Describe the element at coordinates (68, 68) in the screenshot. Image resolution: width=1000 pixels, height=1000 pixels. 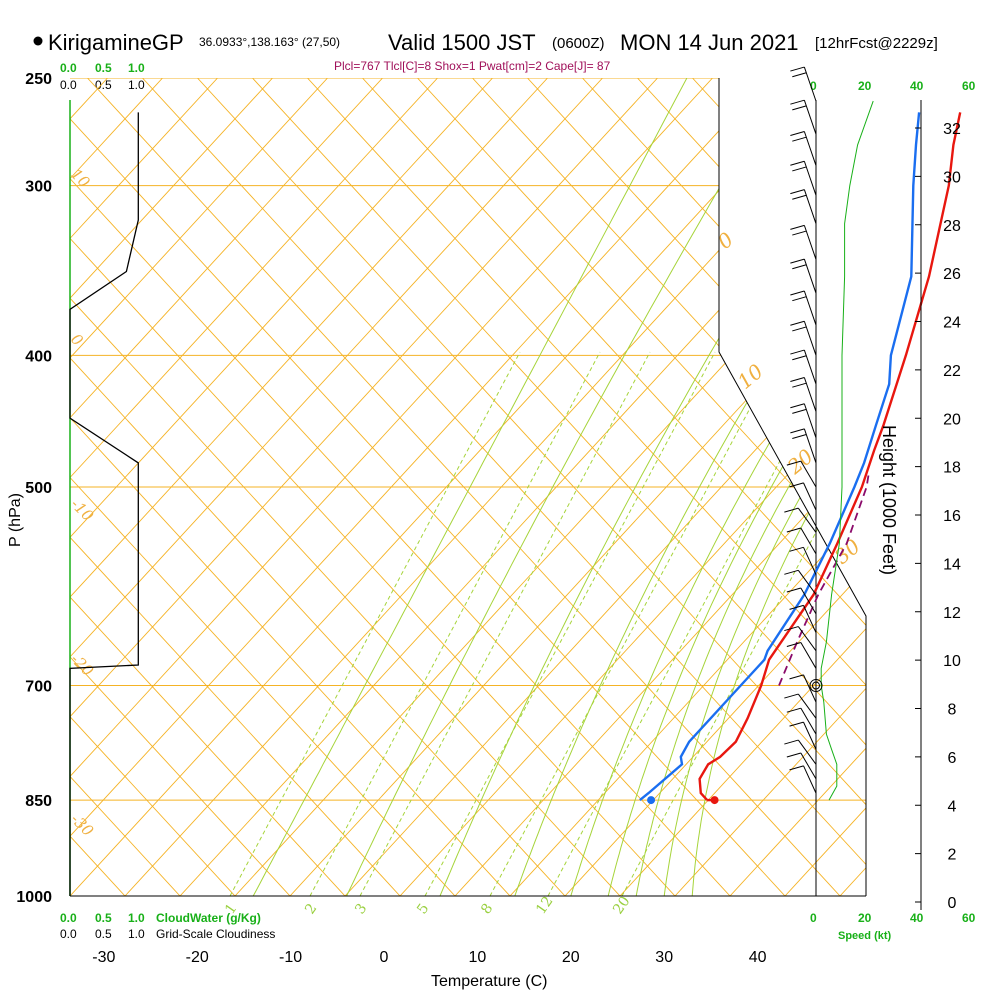
I see `top-green-tick-0: 0.0` at that location.